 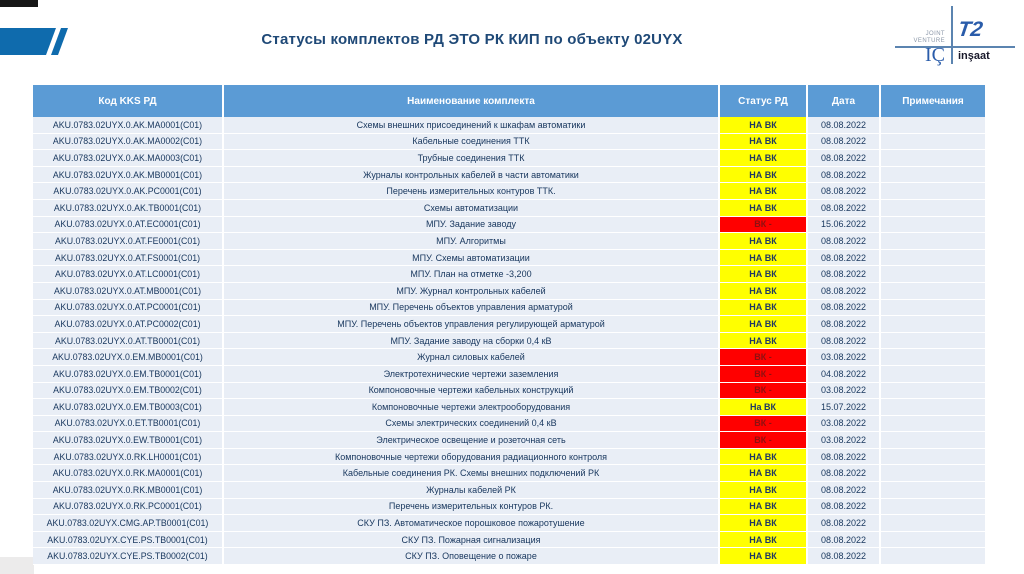 What do you see at coordinates (128, 391) in the screenshot?
I see `cell-kks-code: AKU.0783.02UYX.0.EM.TB0002(C01)` at bounding box center [128, 391].